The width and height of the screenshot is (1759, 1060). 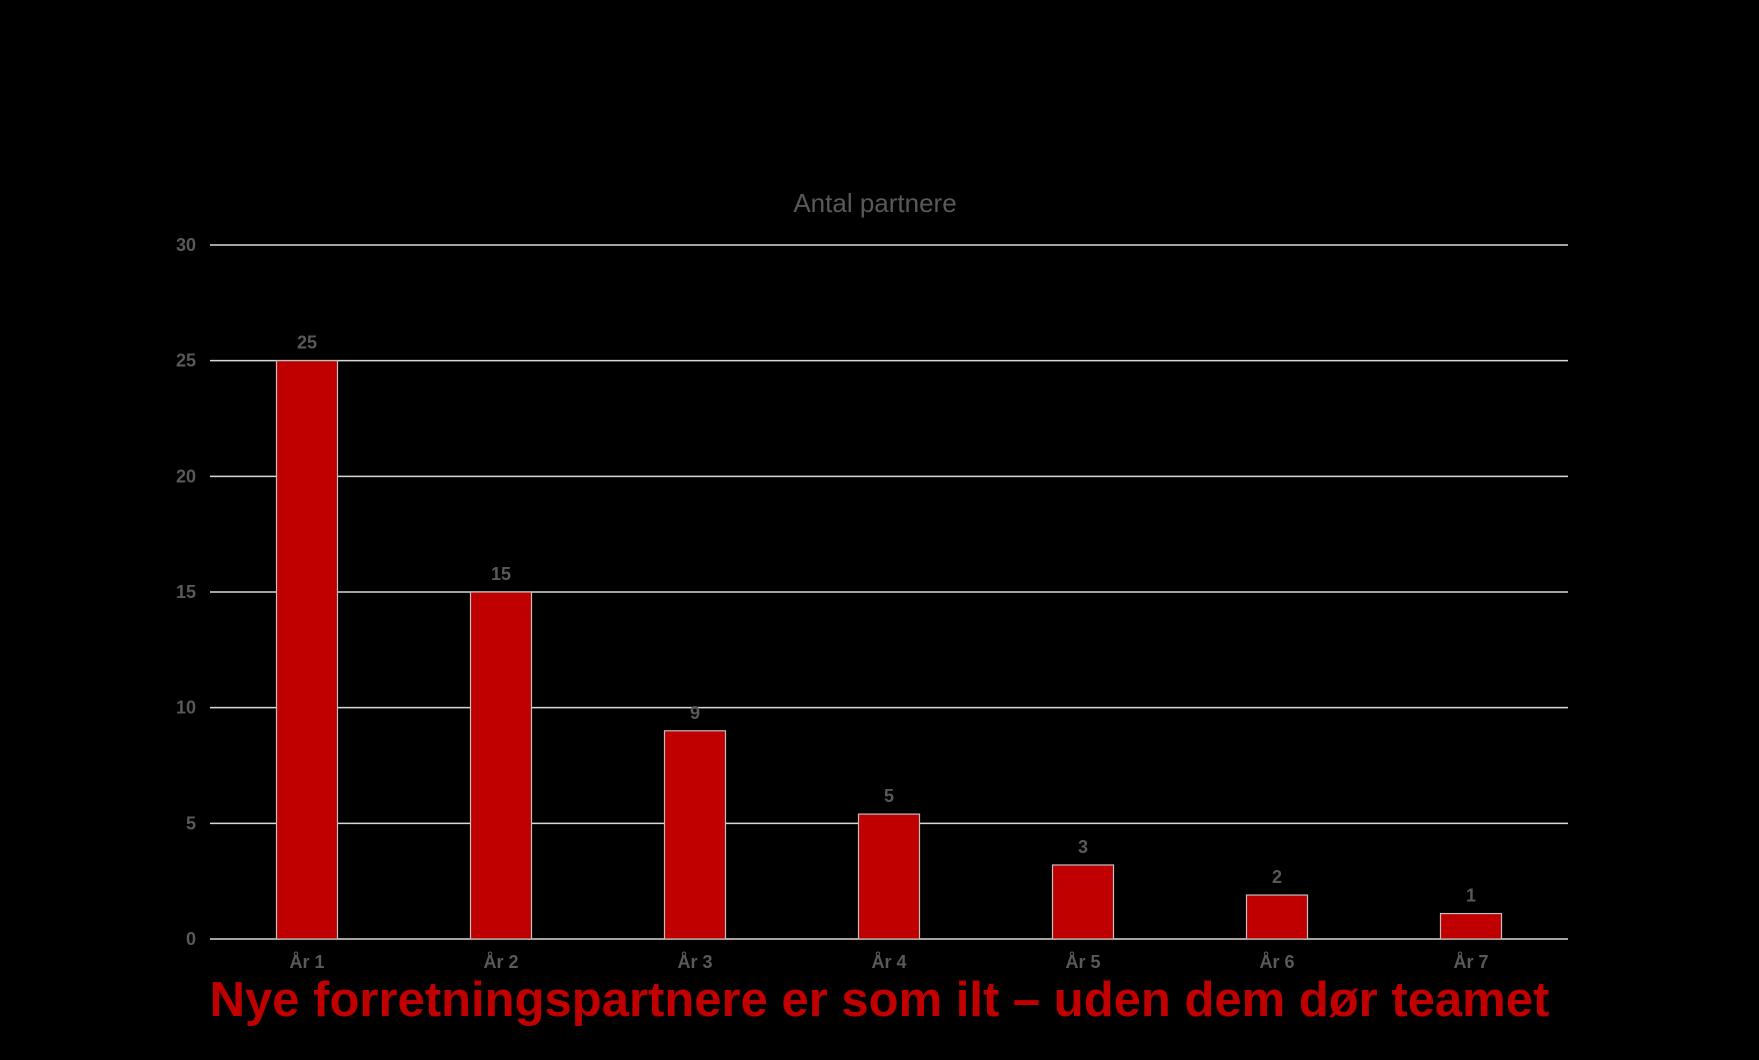 I want to click on x-tick-label: År 7, so click(x=1470, y=962).